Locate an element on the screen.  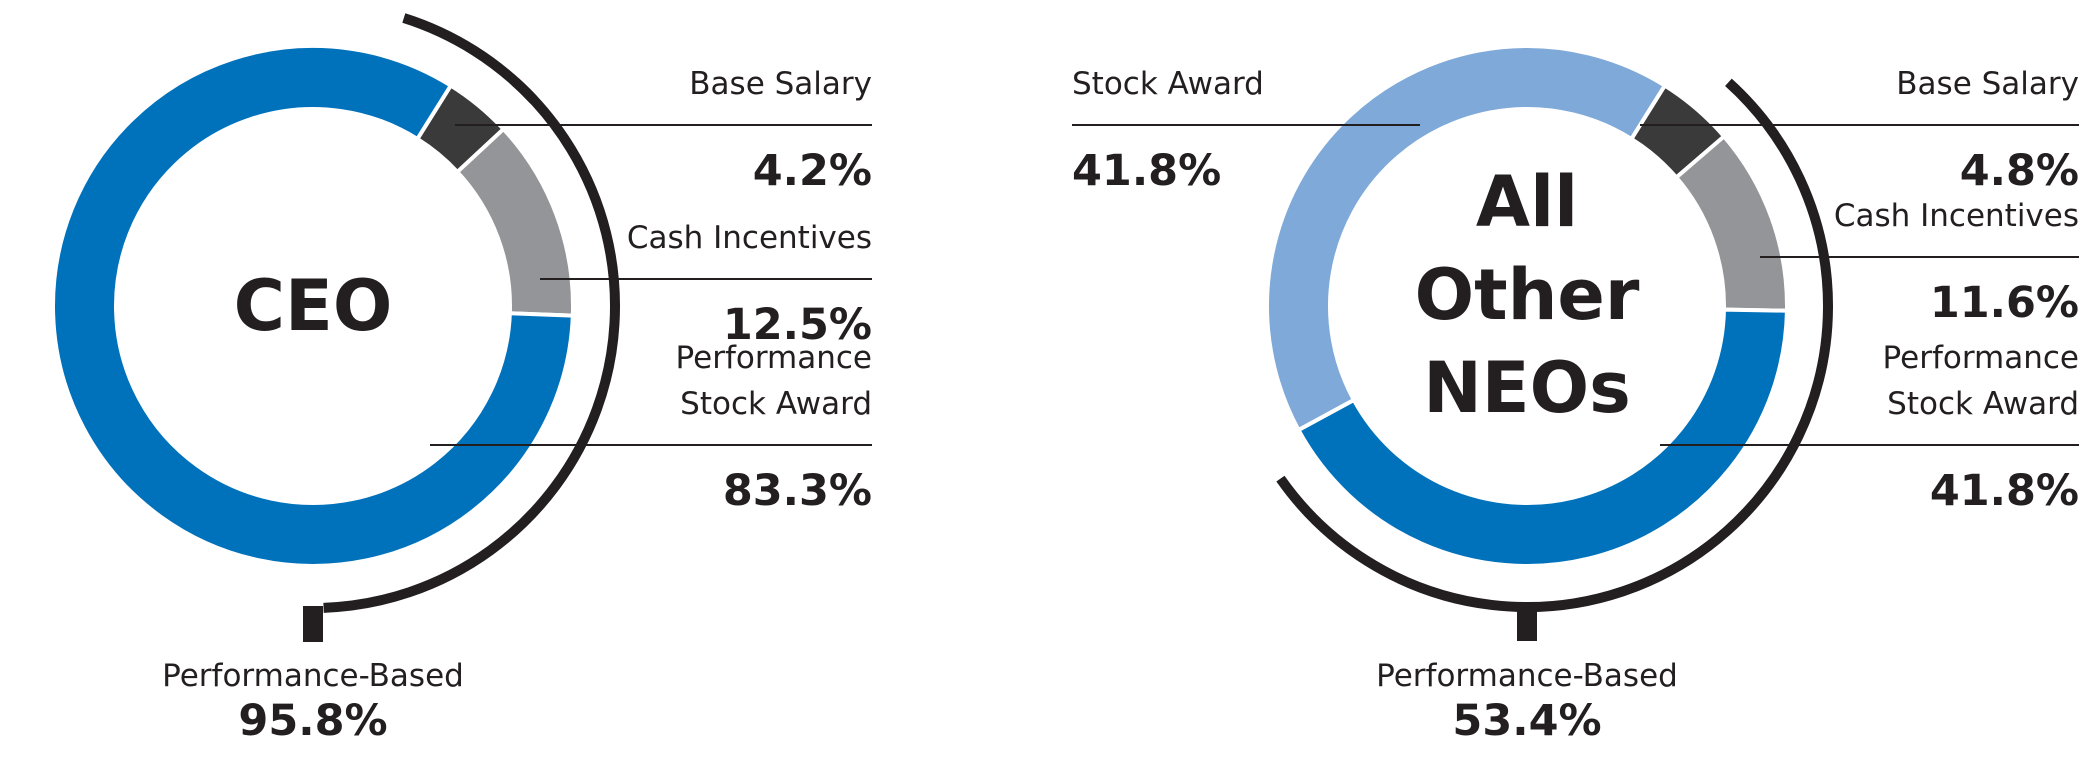
segment-value-label: 11.6% is located at coordinates (2004, 303).